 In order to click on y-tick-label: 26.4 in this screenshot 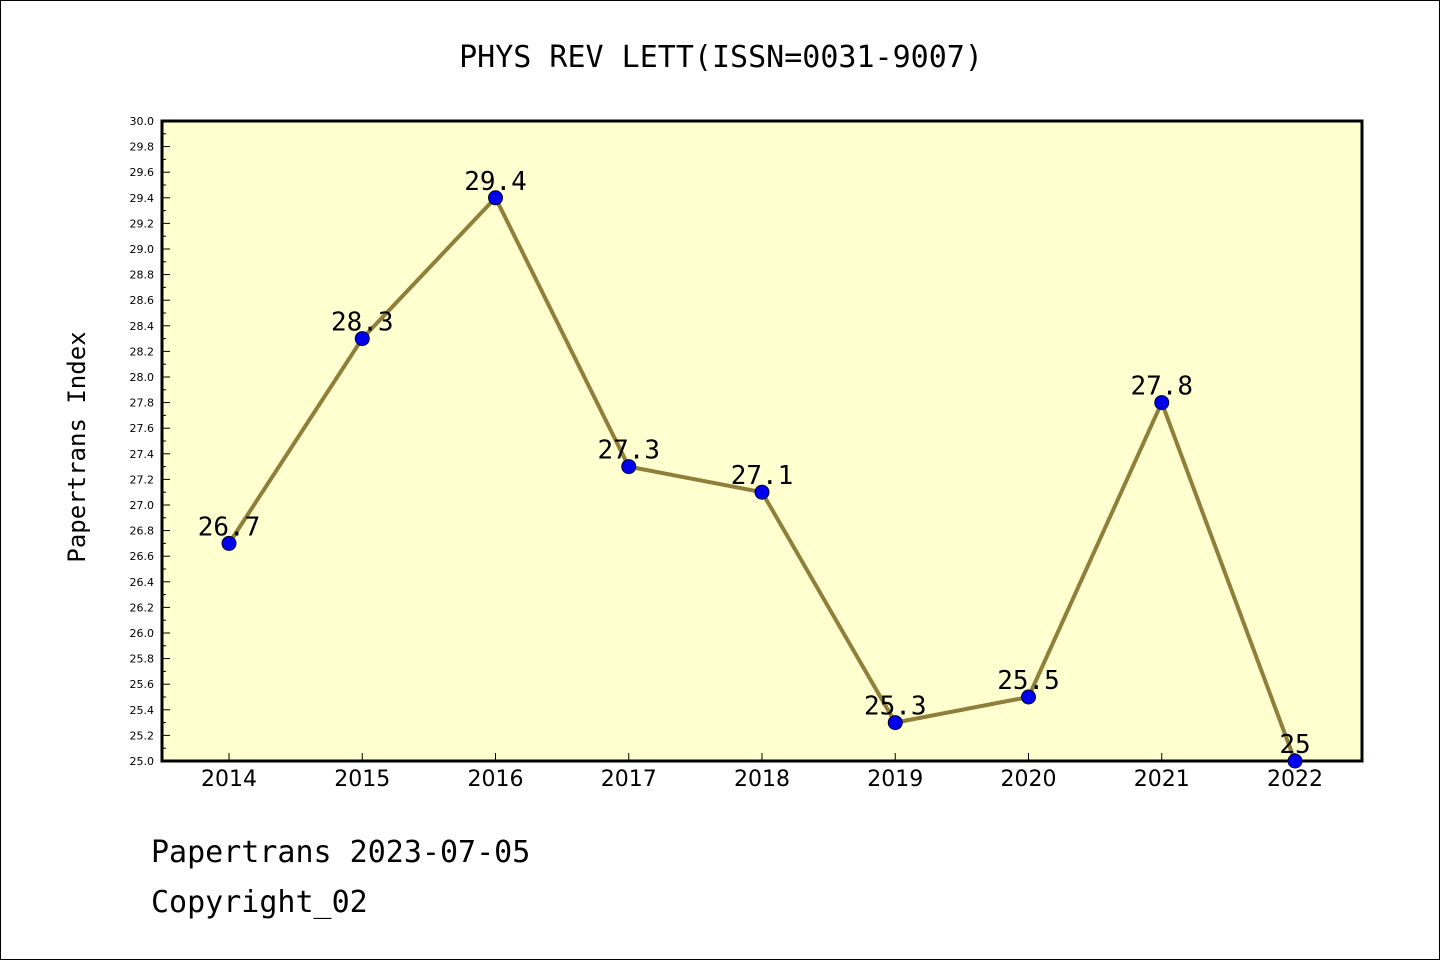, I will do `click(142, 582)`.